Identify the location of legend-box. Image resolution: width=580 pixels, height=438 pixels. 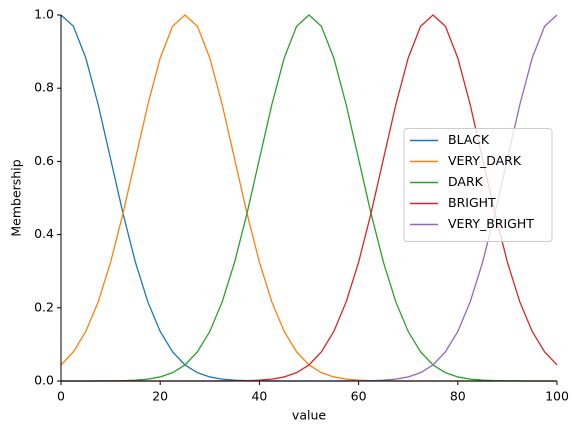
(478, 185).